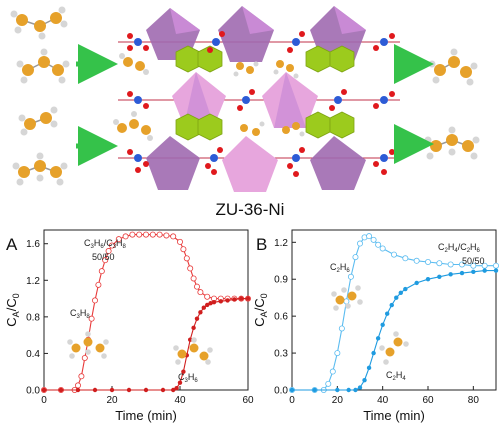 This screenshot has height=428, width=500. What do you see at coordinates (261, 244) in the screenshot?
I see `panel-b-letter: B` at bounding box center [261, 244].